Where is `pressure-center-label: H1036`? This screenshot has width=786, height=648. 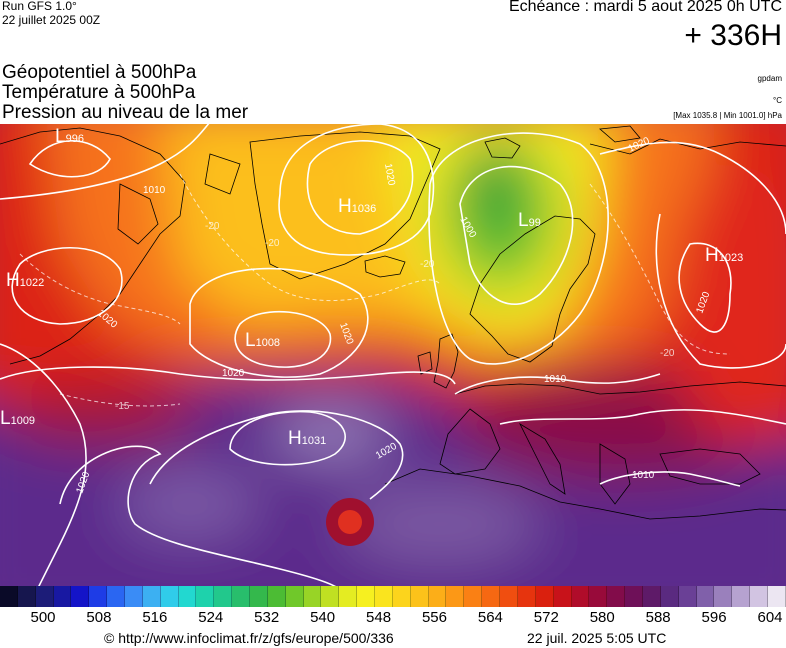
pressure-center-label: H1036 is located at coordinates (357, 206).